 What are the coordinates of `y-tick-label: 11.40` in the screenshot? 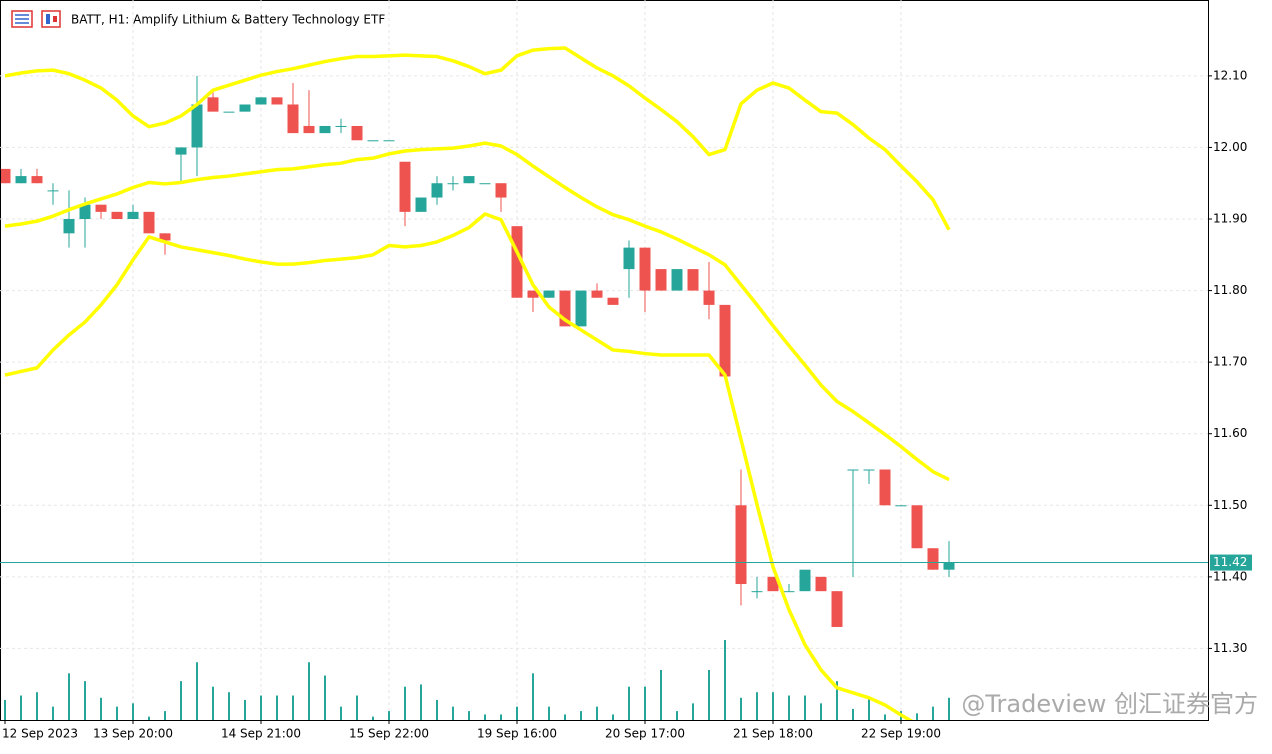 It's located at (1230, 576).